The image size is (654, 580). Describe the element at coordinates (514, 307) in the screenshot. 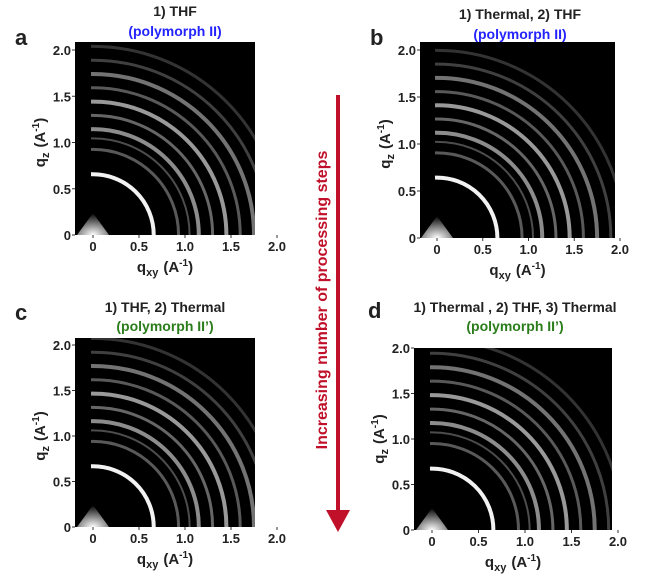

I see `panel-title: 1) Thermal , 2) THF, 3) Thermal` at that location.